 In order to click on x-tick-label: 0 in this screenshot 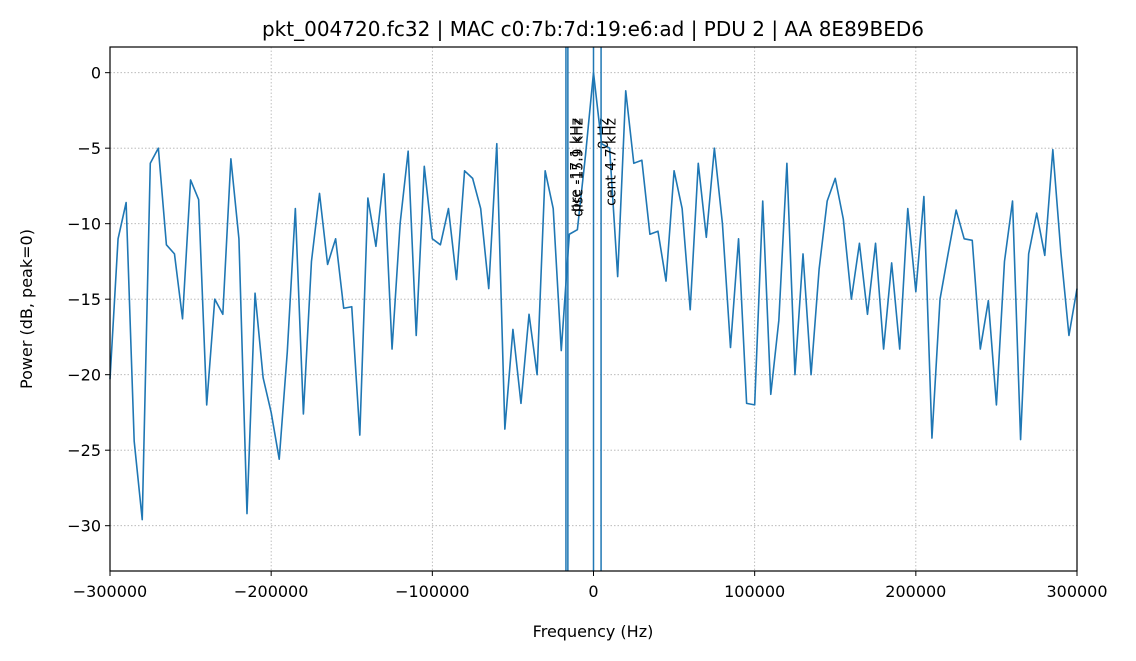, I will do `click(593, 591)`.